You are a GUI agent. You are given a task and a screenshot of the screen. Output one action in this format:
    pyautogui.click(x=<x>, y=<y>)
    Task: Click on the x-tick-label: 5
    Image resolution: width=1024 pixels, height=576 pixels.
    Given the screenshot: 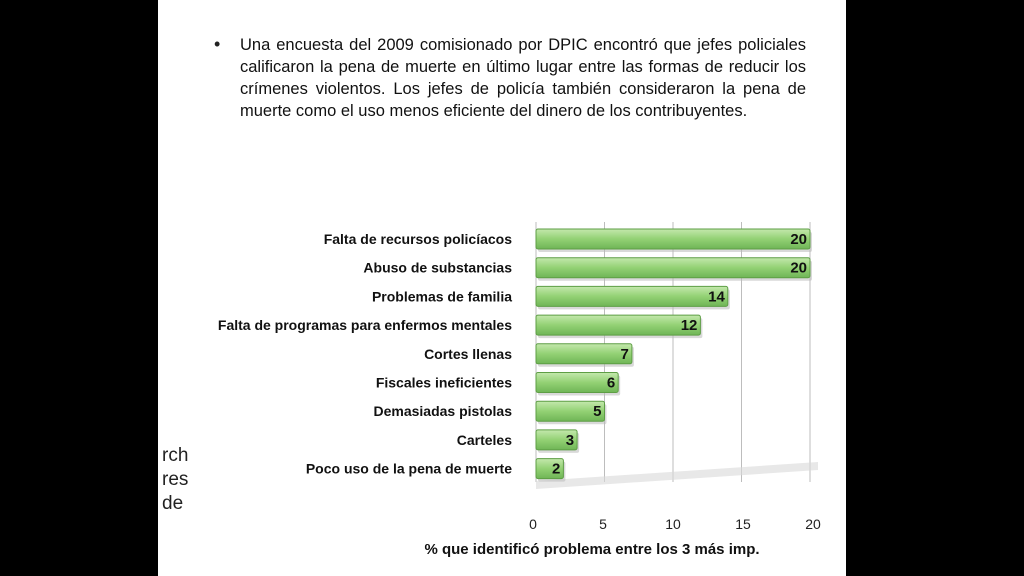 What is the action you would take?
    pyautogui.click(x=603, y=524)
    